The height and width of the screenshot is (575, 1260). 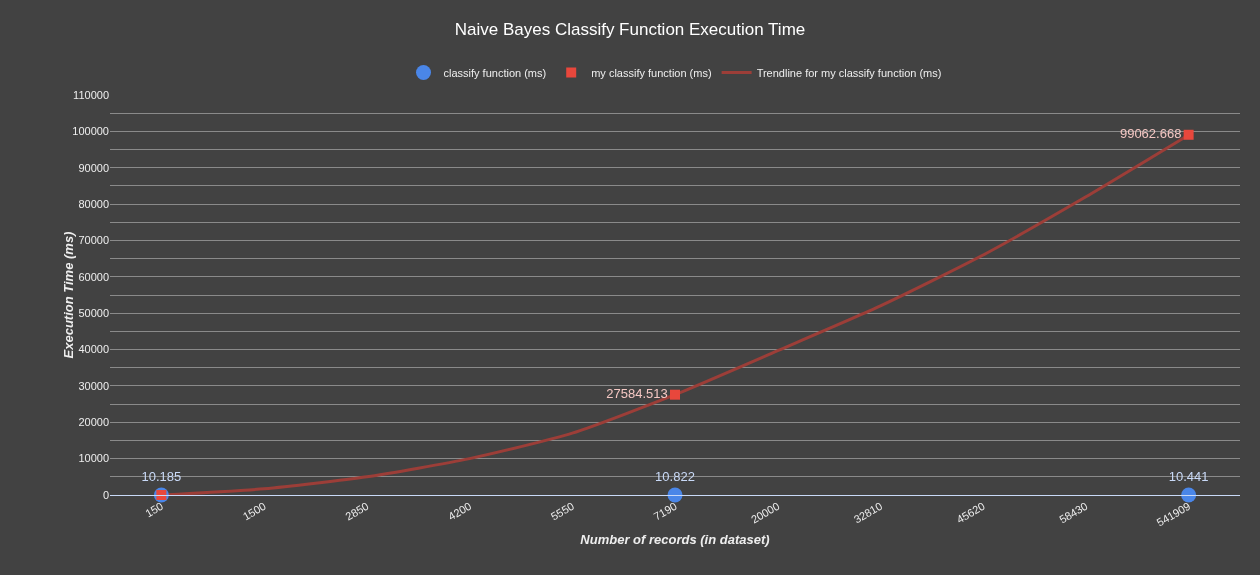 What do you see at coordinates (849, 72) in the screenshot?
I see `legend-label: Trendline for my classify function (ms)` at bounding box center [849, 72].